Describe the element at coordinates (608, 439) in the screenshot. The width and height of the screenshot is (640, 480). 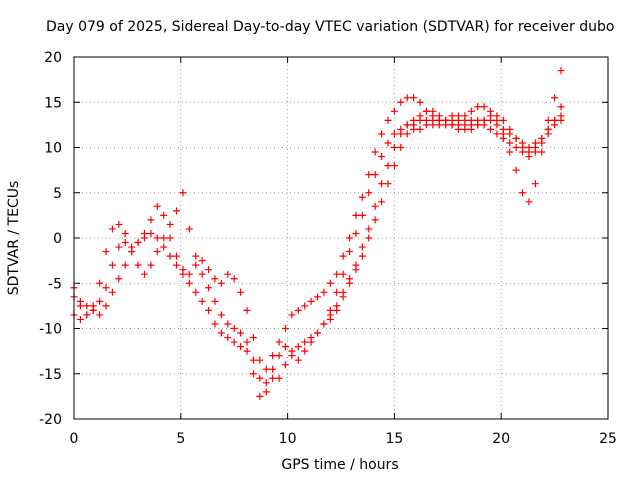
I see `x-tick-label: 25` at that location.